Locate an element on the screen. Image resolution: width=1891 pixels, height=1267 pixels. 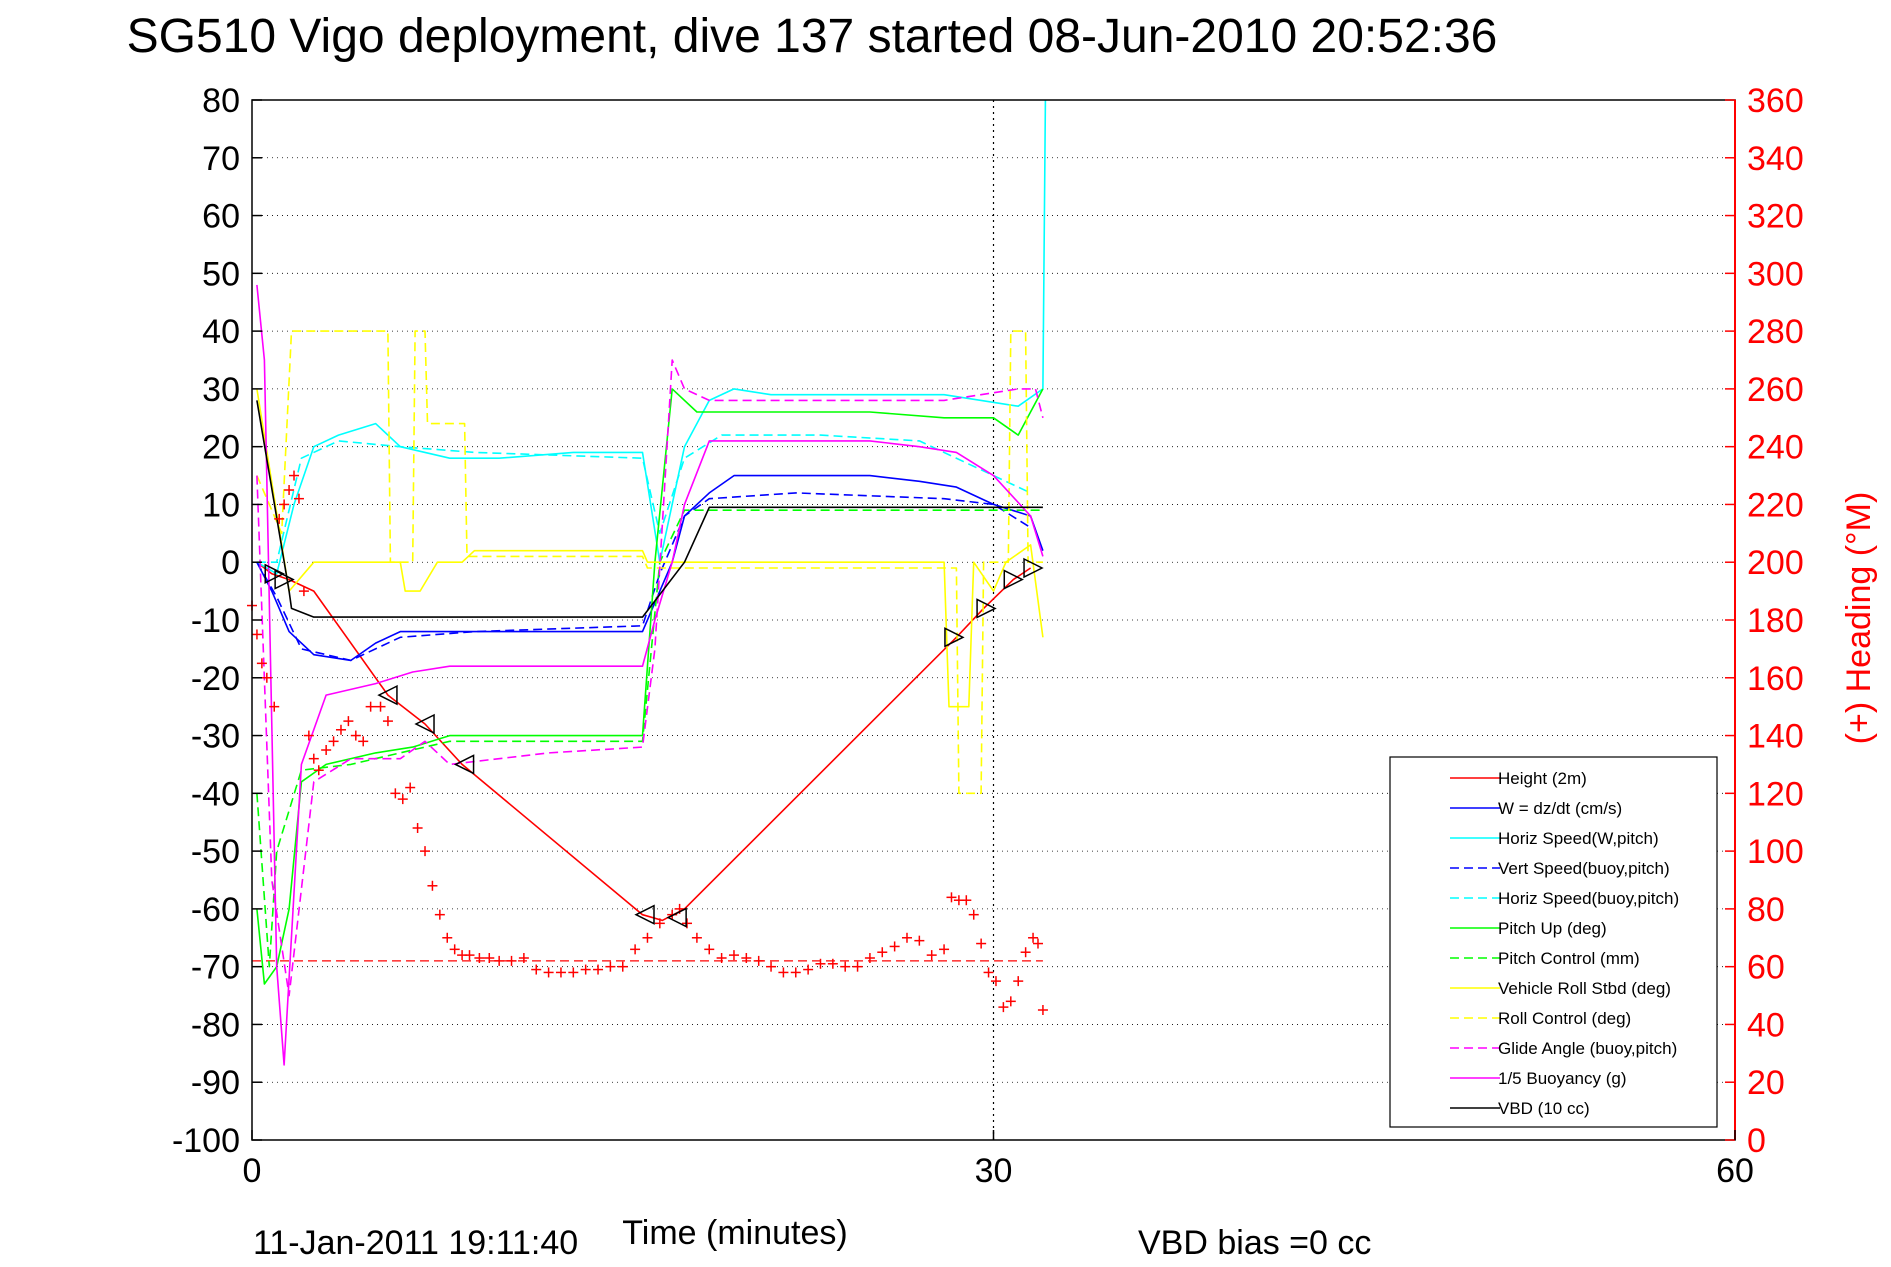
y-tick-label-left: -100 is located at coordinates (206, 1141).